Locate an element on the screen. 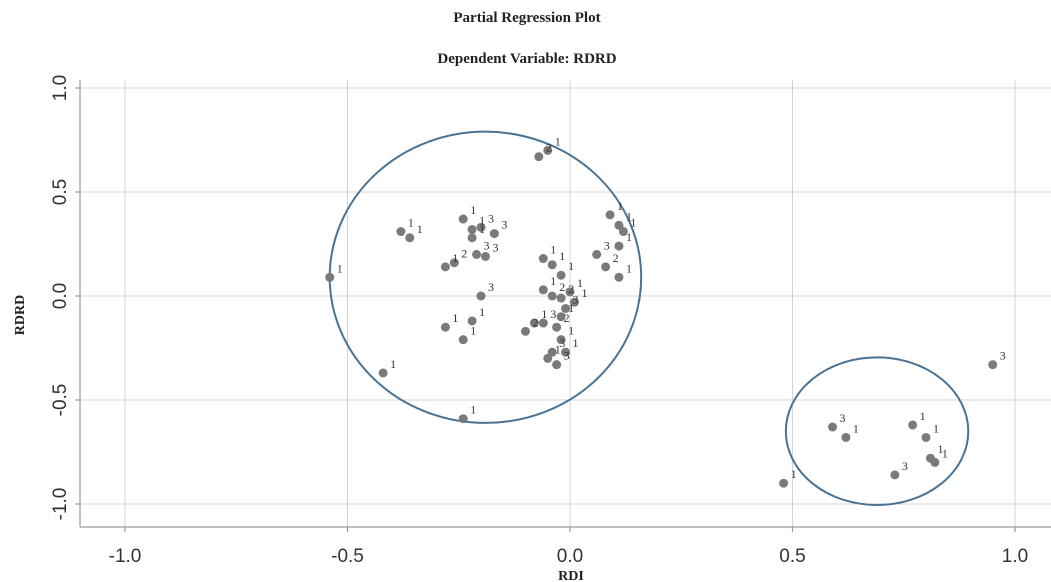 This screenshot has width=1051, height=582. highlight-ellipse is located at coordinates (877, 431).